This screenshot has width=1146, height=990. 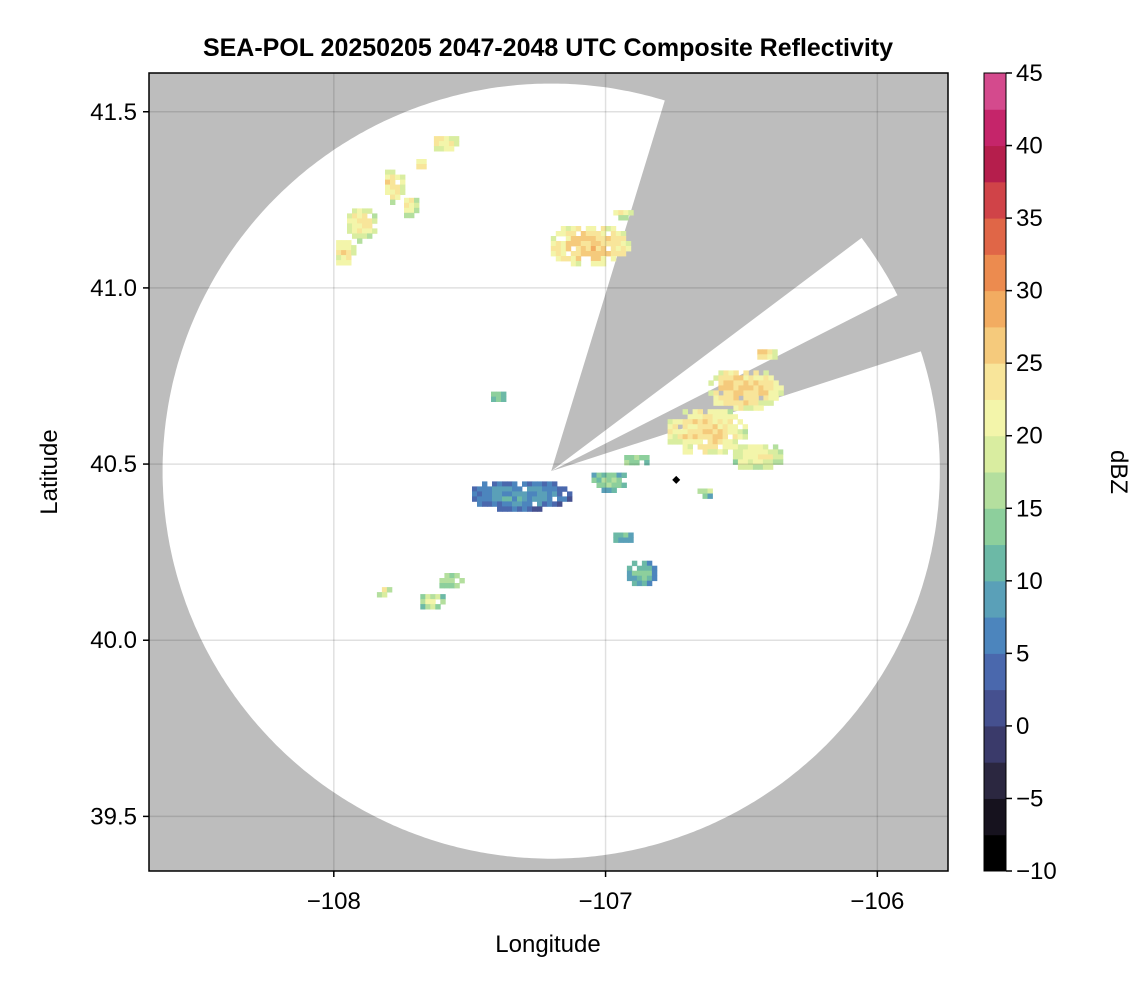 What do you see at coordinates (1036, 871) in the screenshot?
I see `colorbar-tick-label: −10` at bounding box center [1036, 871].